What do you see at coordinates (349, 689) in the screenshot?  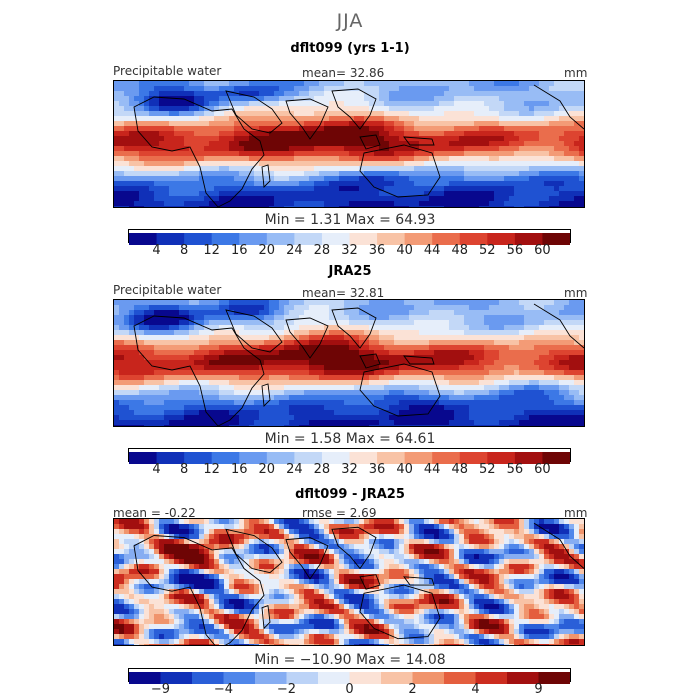 I see `colorbar-tick-label: 0` at bounding box center [349, 689].